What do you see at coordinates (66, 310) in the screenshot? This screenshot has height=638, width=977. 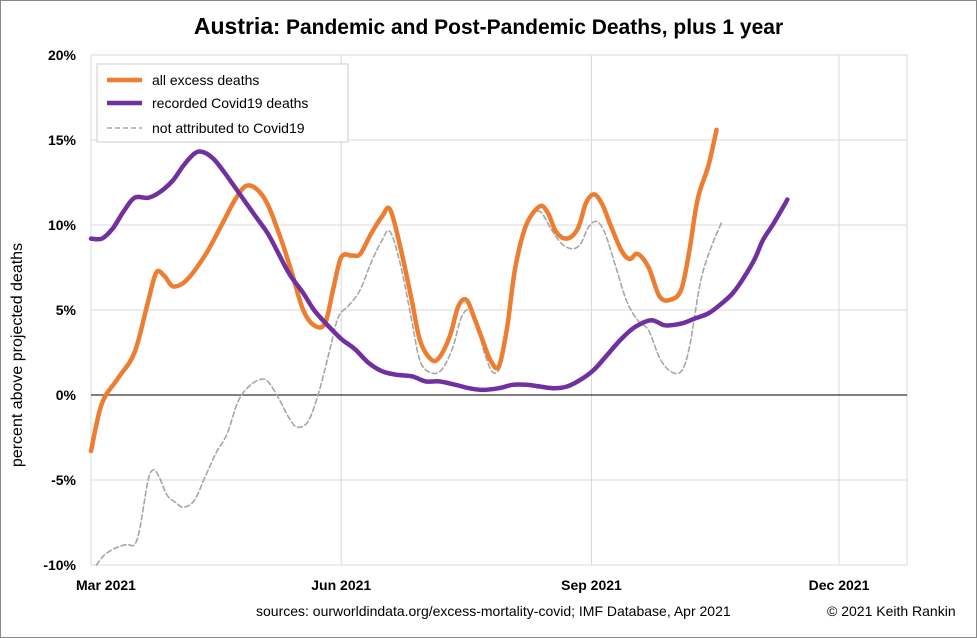 I see `y-tick-label: 5%` at bounding box center [66, 310].